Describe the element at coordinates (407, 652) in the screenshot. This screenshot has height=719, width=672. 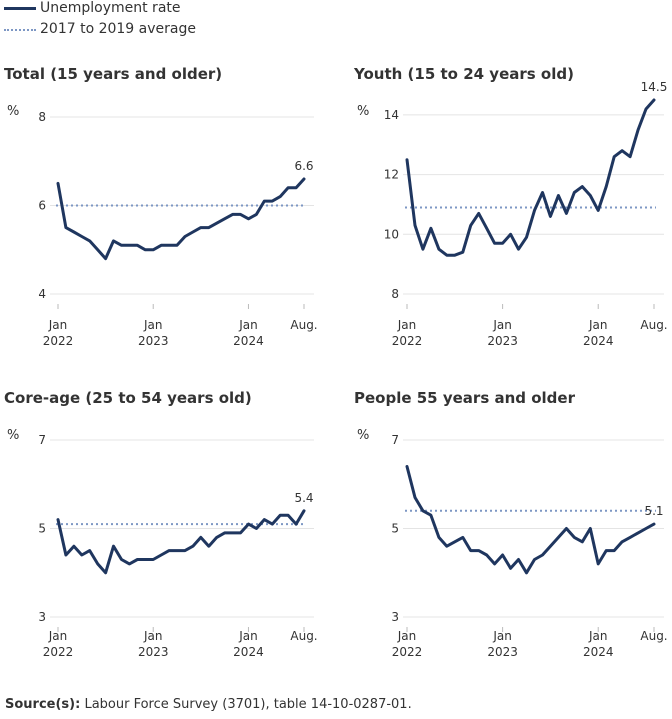
I see `panel-4-x-tick-year: 2022` at that location.